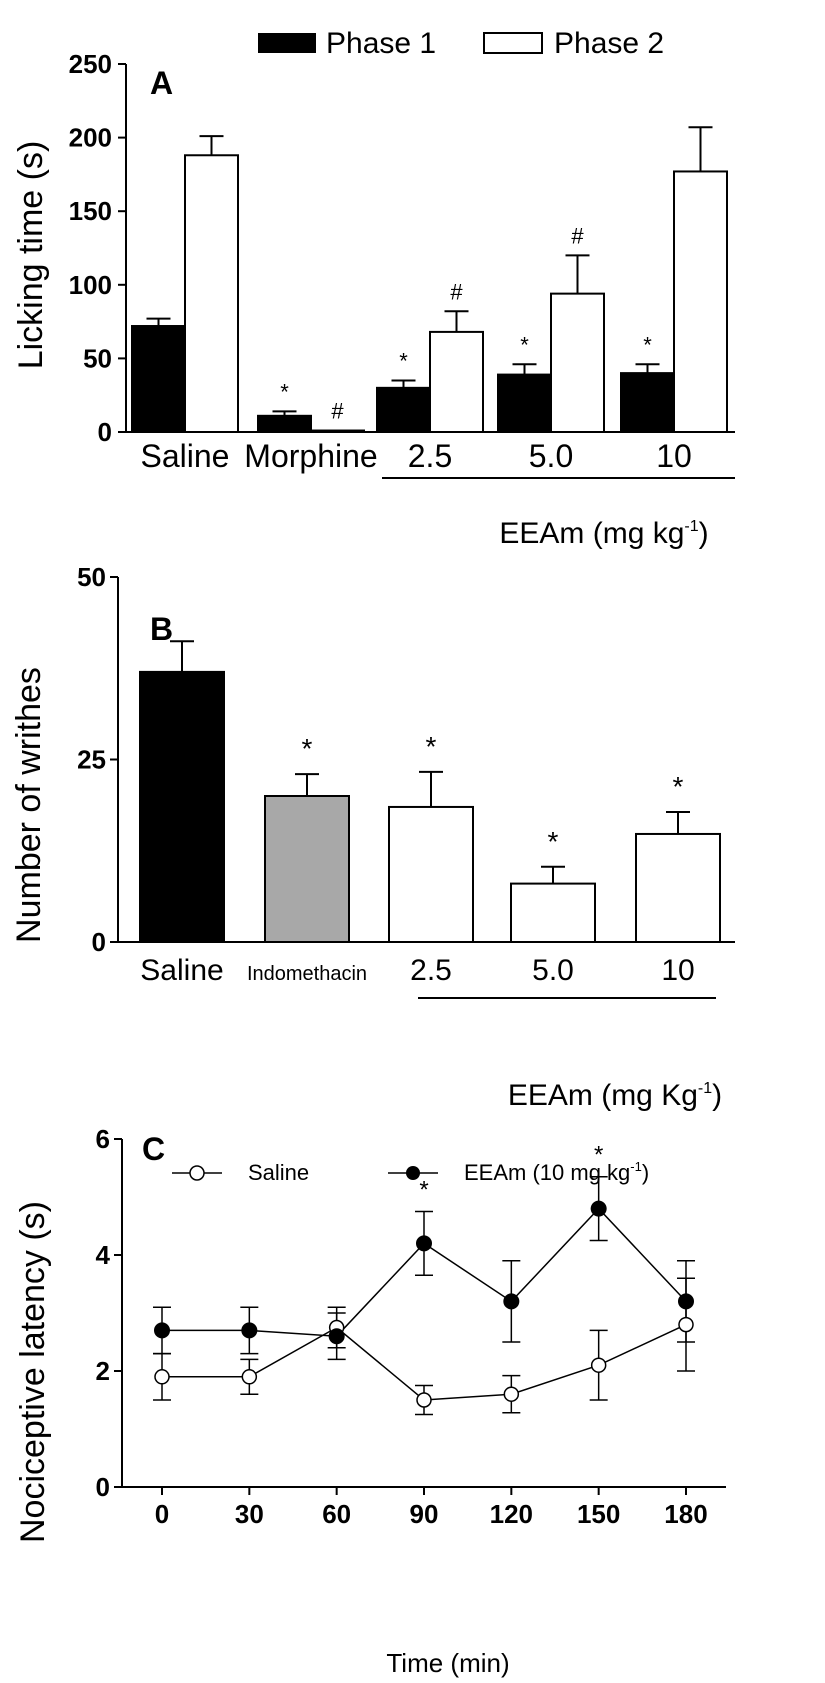 This screenshot has width=825, height=1683. I want to click on panel-a-xtick-label: 10, so click(674, 456).